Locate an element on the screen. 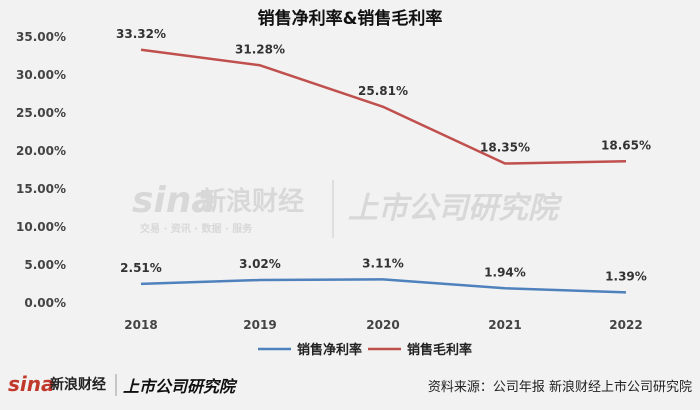 This screenshot has height=410, width=700. y-tick-label: 10.00% is located at coordinates (41, 227).